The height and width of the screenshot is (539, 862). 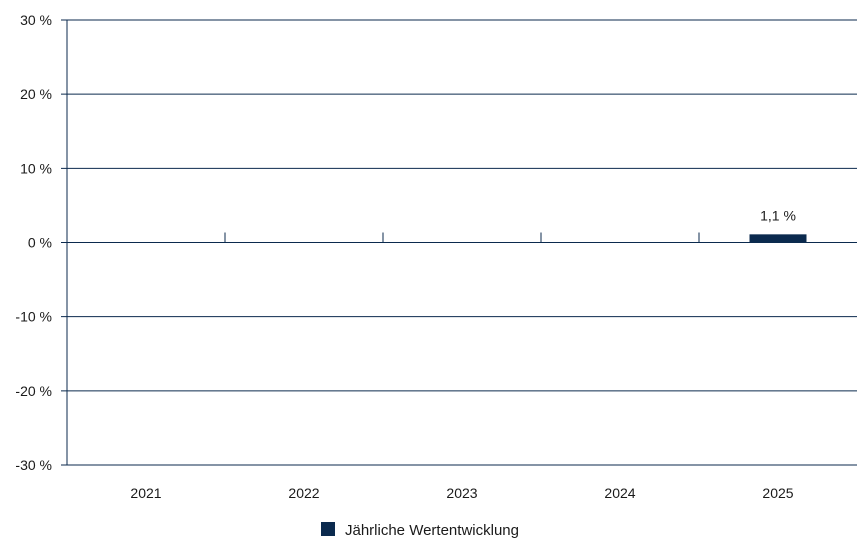 I want to click on bar-2025, so click(x=778, y=238).